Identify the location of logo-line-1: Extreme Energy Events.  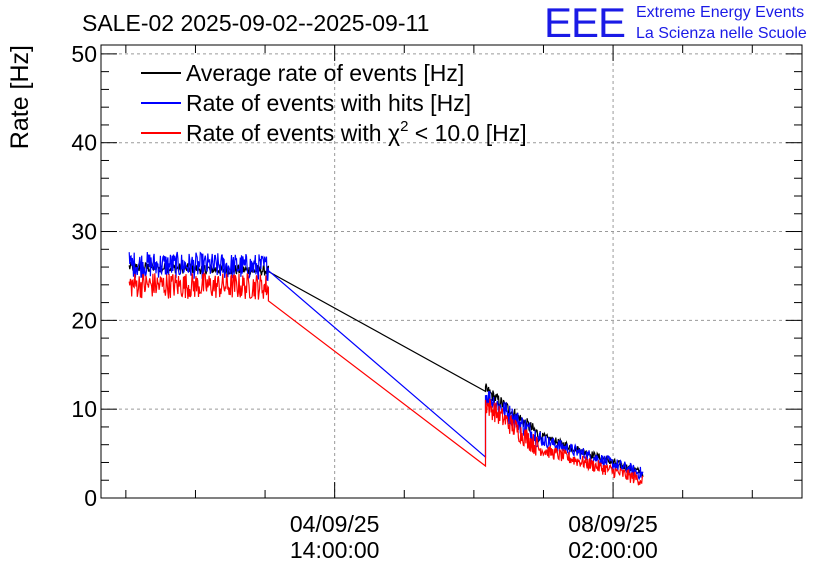
(720, 12).